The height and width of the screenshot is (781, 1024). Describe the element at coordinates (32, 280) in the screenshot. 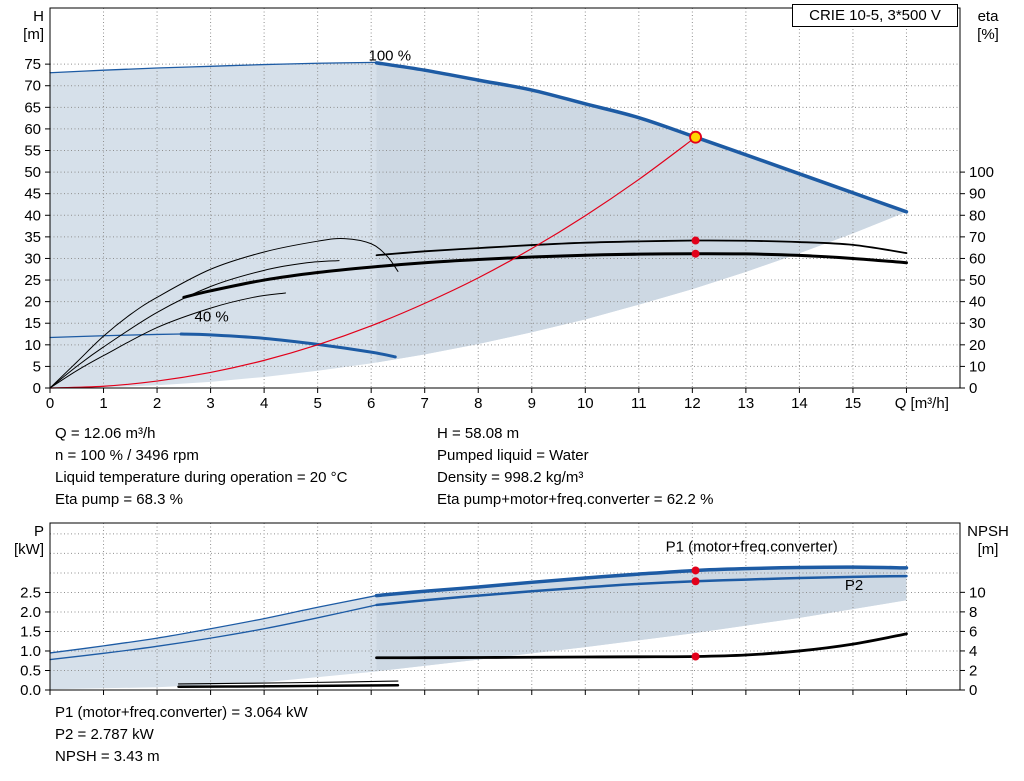

I see `y-tick-label-left: 25` at that location.